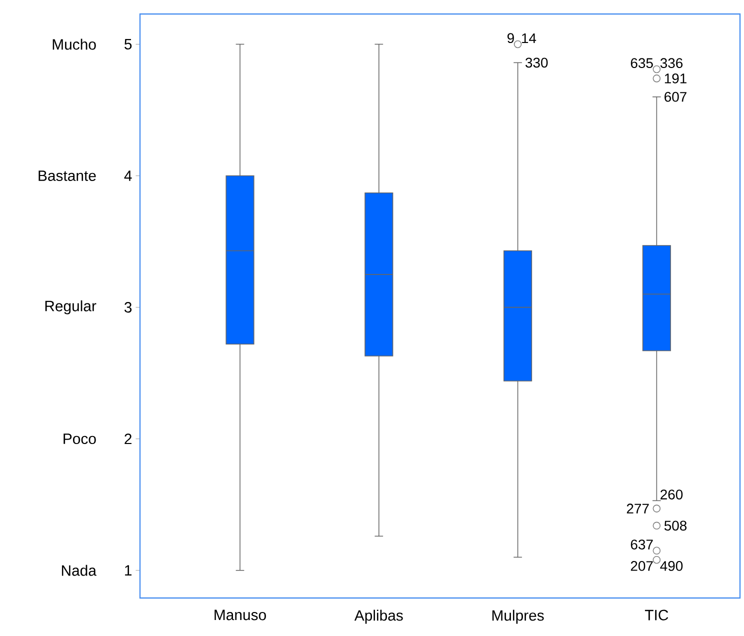  I want to click on text: Bastante, so click(67, 175).